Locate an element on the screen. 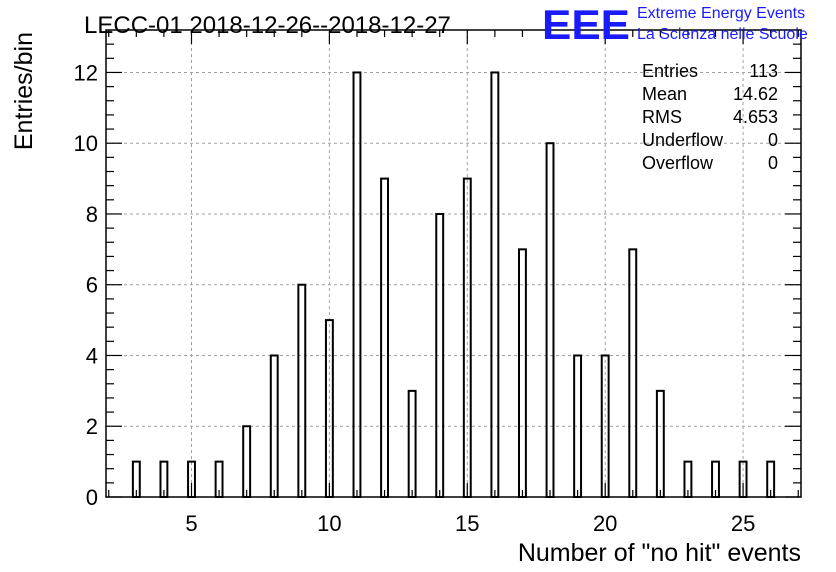 The height and width of the screenshot is (572, 836). stats-label-overflow: Overflow is located at coordinates (678, 163).